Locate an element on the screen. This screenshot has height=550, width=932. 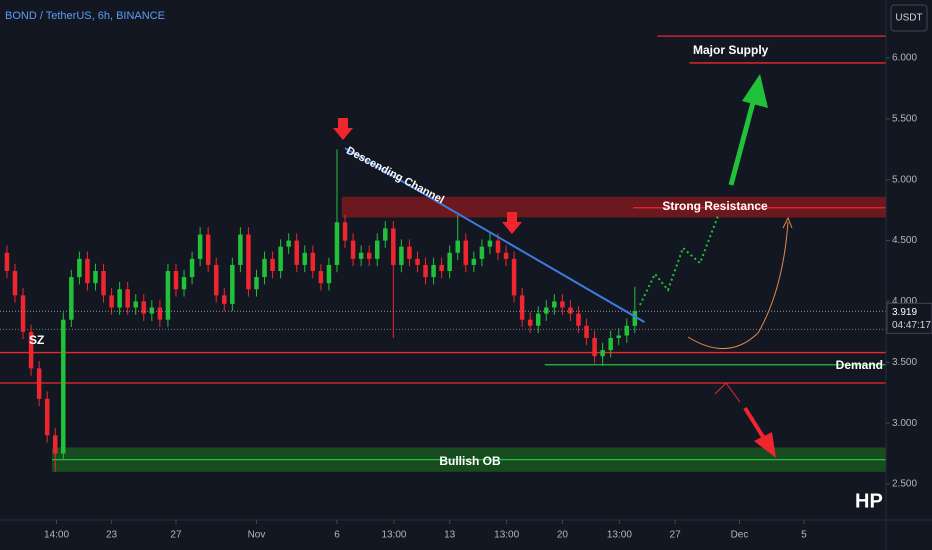
y-tick-label: 3.500 is located at coordinates (904, 362).